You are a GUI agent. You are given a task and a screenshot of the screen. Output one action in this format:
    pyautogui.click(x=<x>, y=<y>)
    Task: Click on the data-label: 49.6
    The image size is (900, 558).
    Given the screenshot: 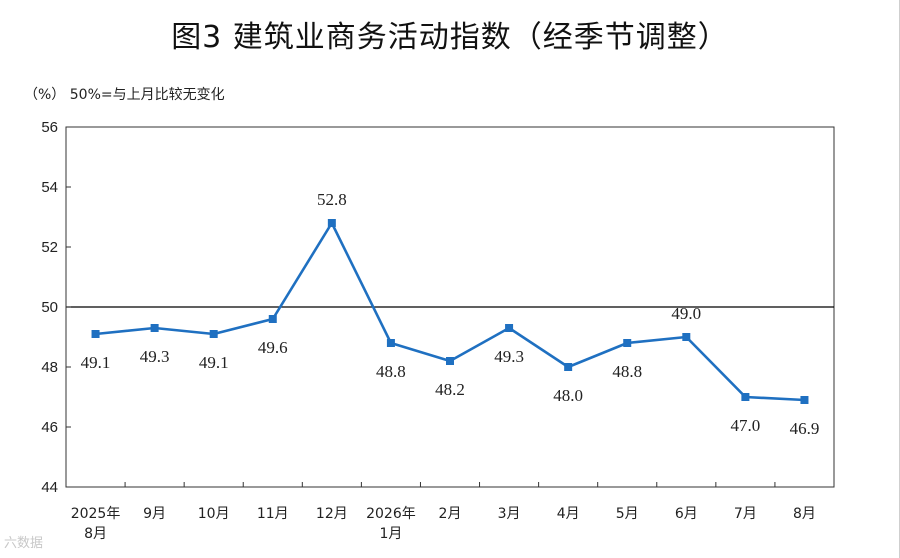 What is the action you would take?
    pyautogui.click(x=273, y=347)
    